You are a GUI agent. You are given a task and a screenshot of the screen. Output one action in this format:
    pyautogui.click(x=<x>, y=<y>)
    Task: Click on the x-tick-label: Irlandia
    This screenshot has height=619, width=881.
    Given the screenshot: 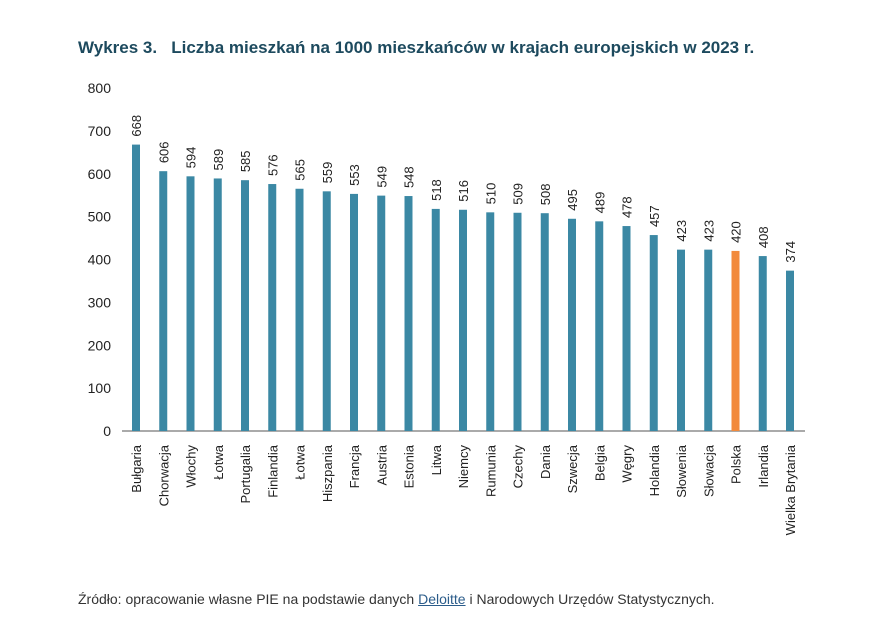 What is the action you would take?
    pyautogui.click(x=763, y=465)
    